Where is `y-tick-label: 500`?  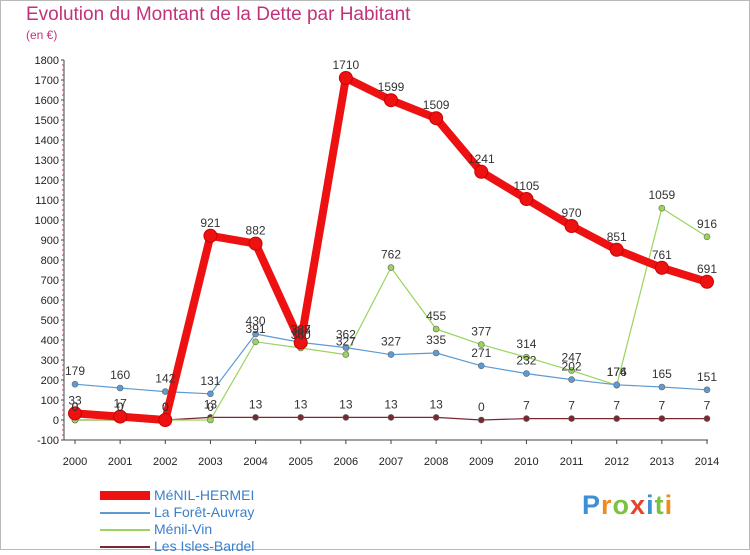 y-tick-label: 500 is located at coordinates (50, 321).